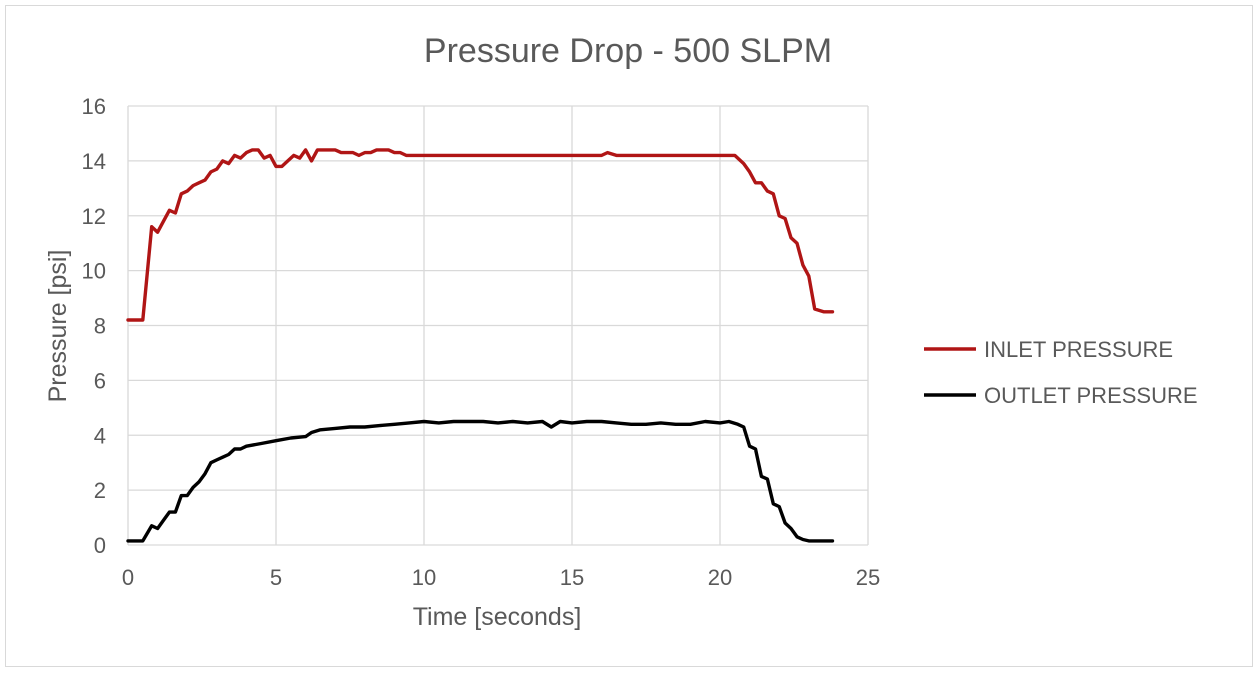  Describe the element at coordinates (100, 545) in the screenshot. I see `y-tick-label: 0` at that location.